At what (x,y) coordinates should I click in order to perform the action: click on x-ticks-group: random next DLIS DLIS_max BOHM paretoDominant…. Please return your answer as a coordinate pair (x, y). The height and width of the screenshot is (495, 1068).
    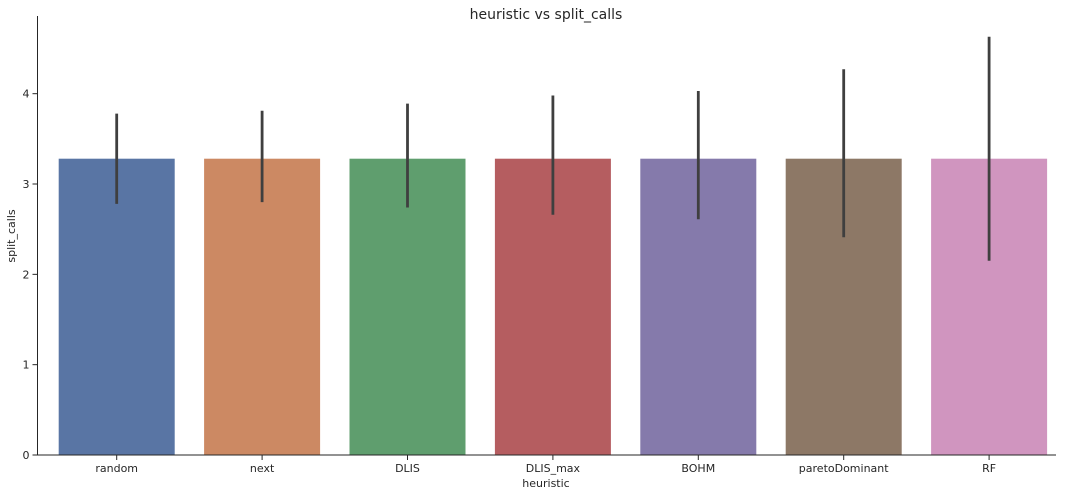
    Looking at the image, I should click on (545, 465).